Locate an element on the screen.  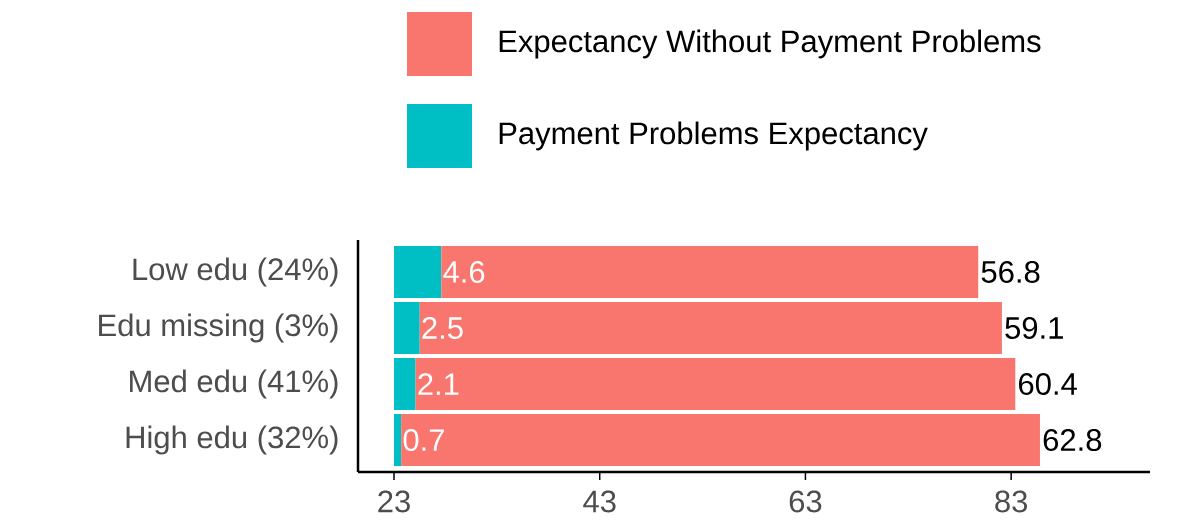
y-tick-label: Low edu (24%) is located at coordinates (235, 272).